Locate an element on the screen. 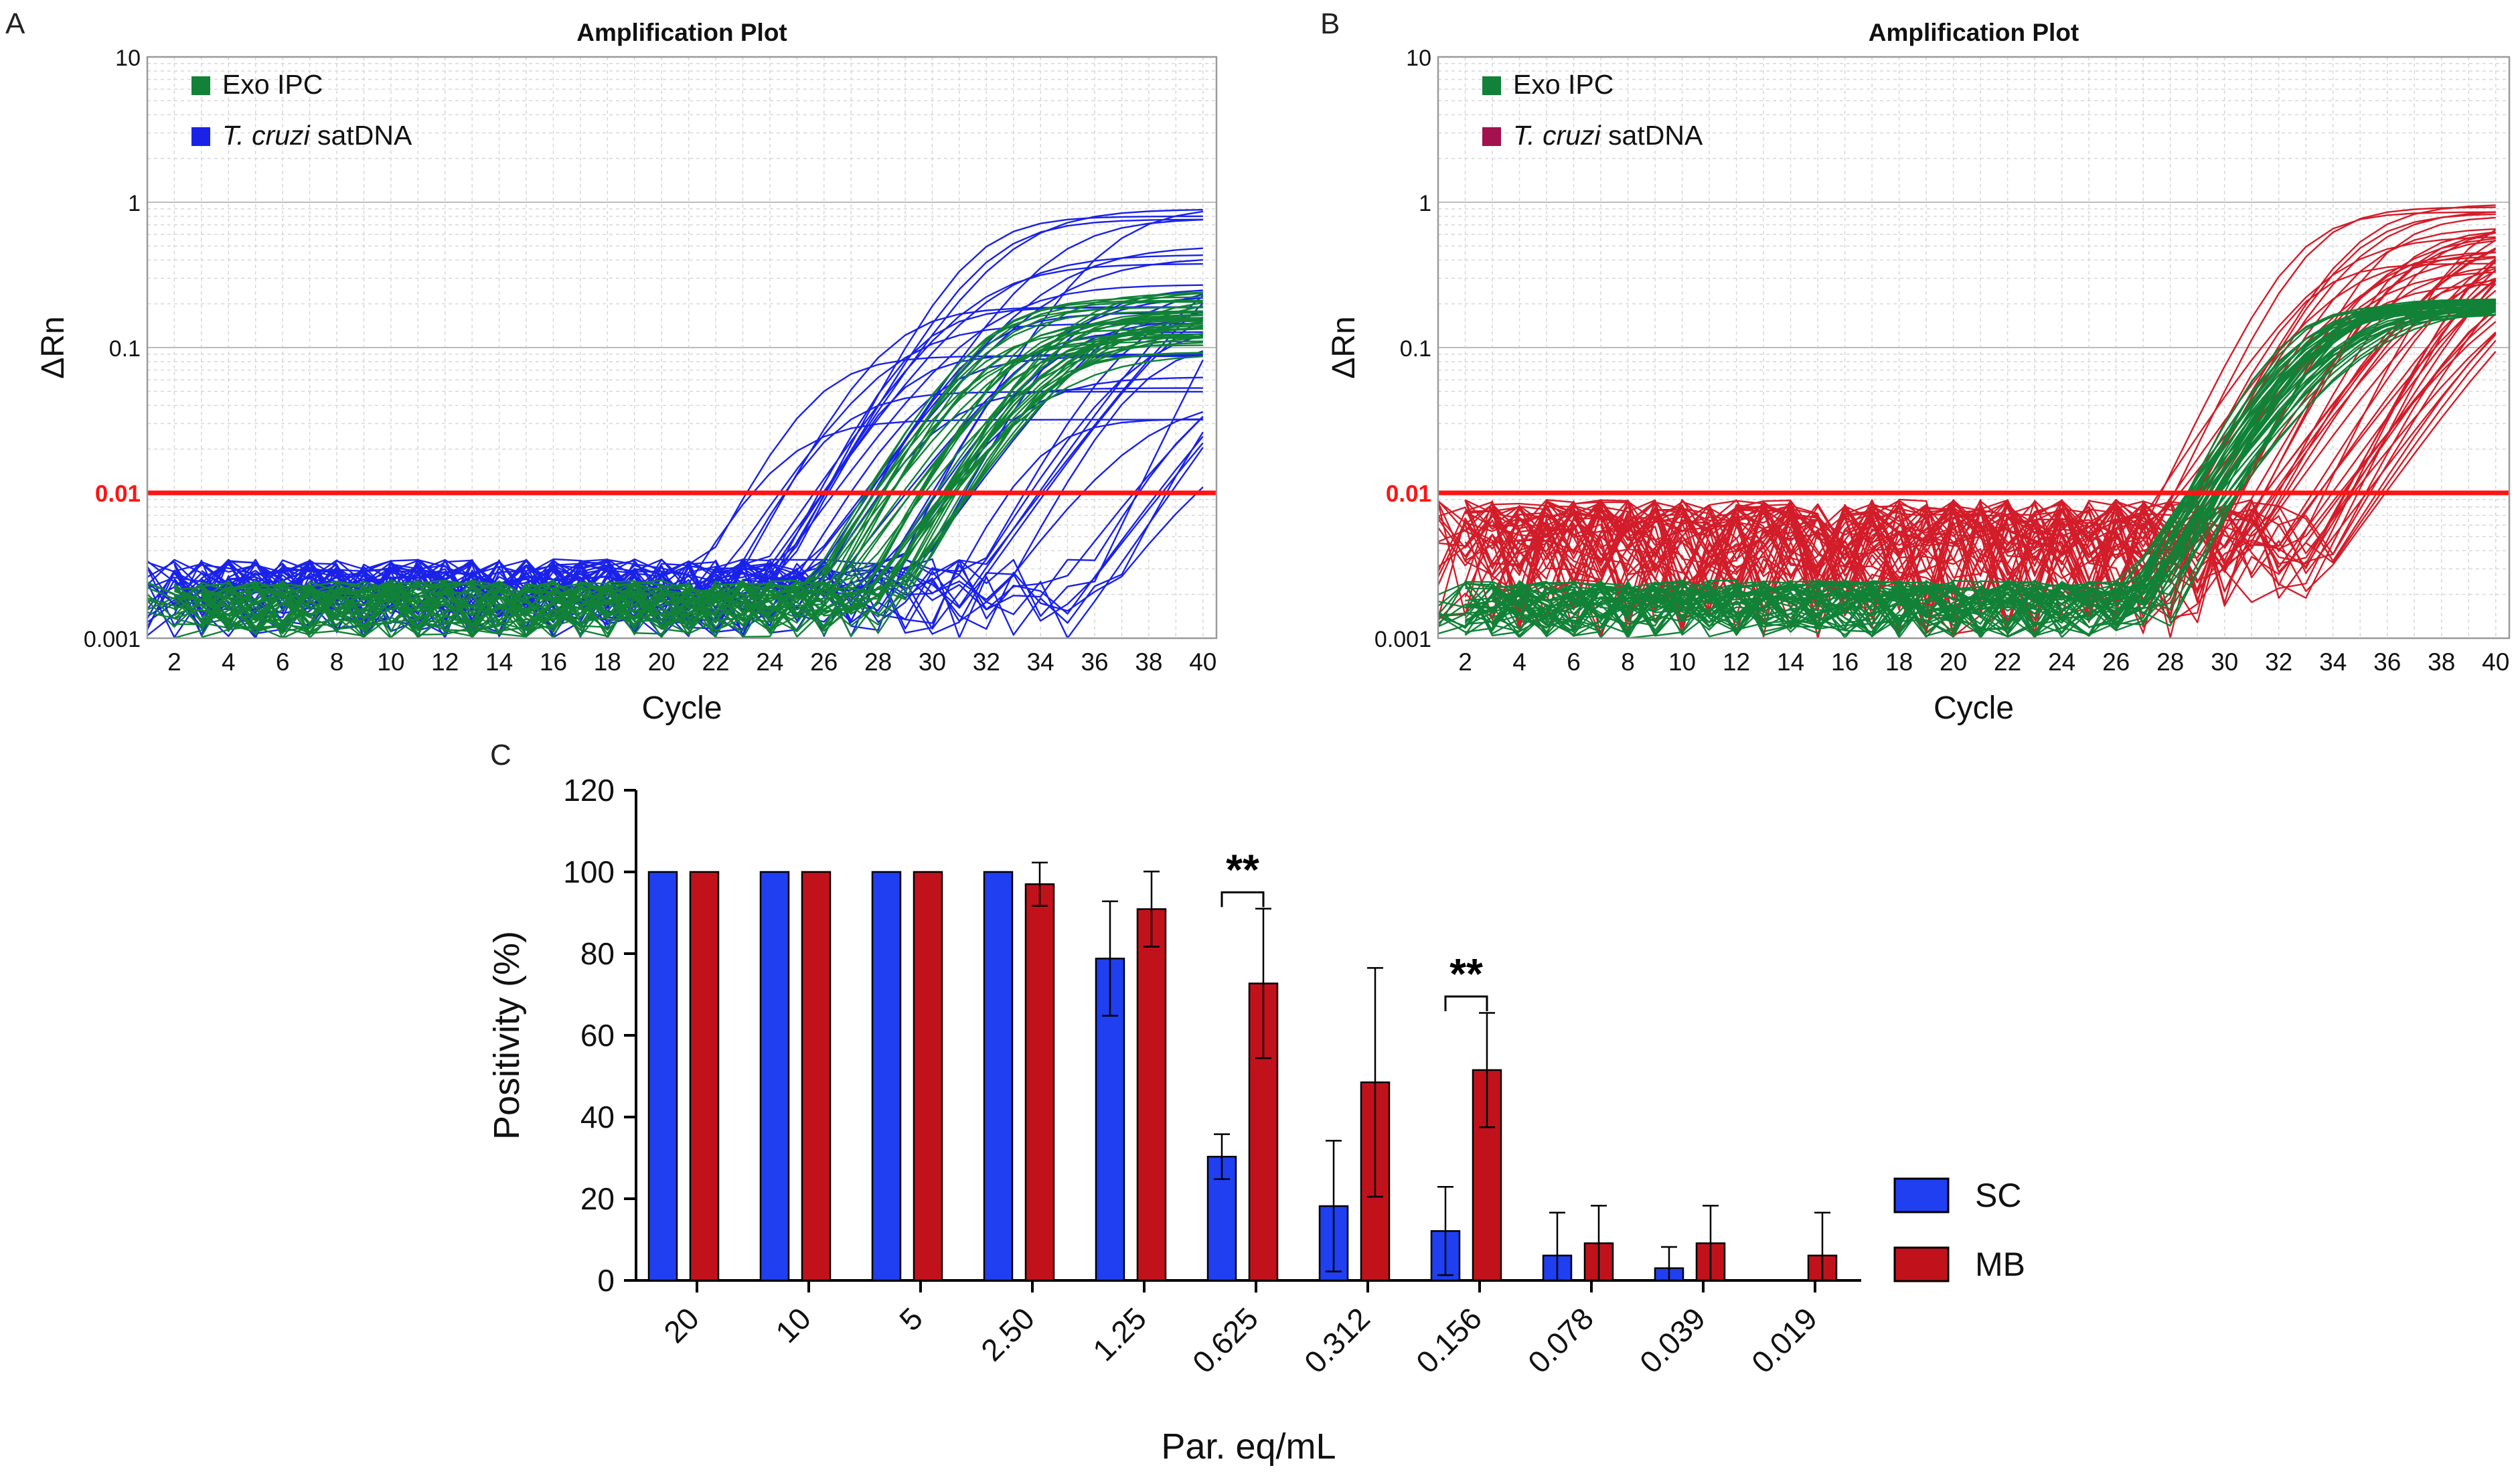 Image resolution: width=2520 pixels, height=1480 pixels. legend-label: T. cruzi satDNA is located at coordinates (317, 135).